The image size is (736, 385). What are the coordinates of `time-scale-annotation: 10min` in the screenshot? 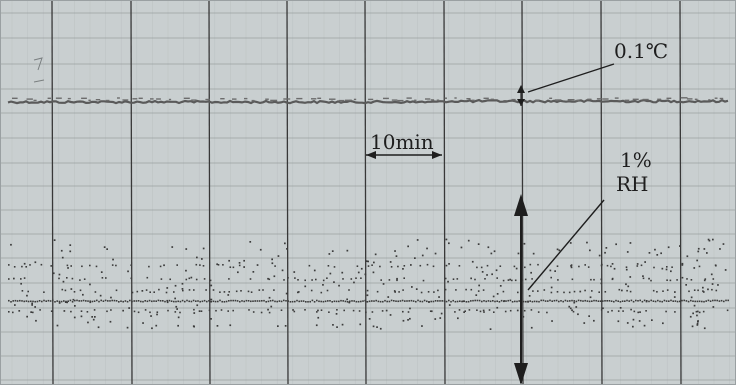 It's located at (404, 144).